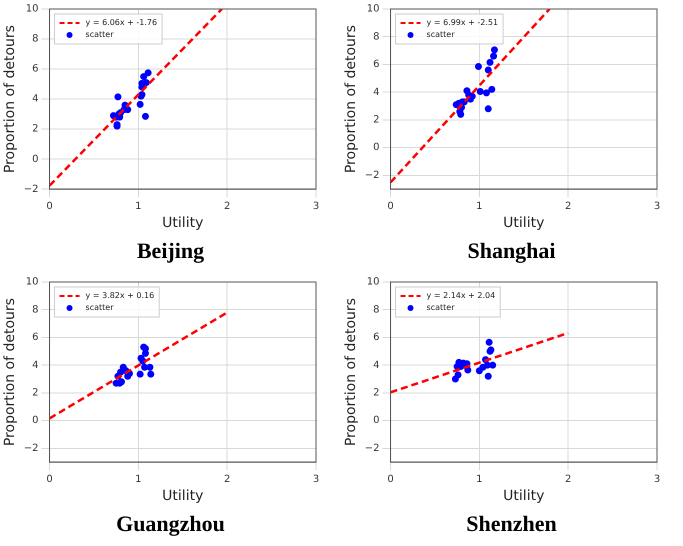 This screenshot has height=546, width=683. Describe the element at coordinates (461, 295) in the screenshot. I see `legend-label: y = 2.14x + 2.04` at that location.